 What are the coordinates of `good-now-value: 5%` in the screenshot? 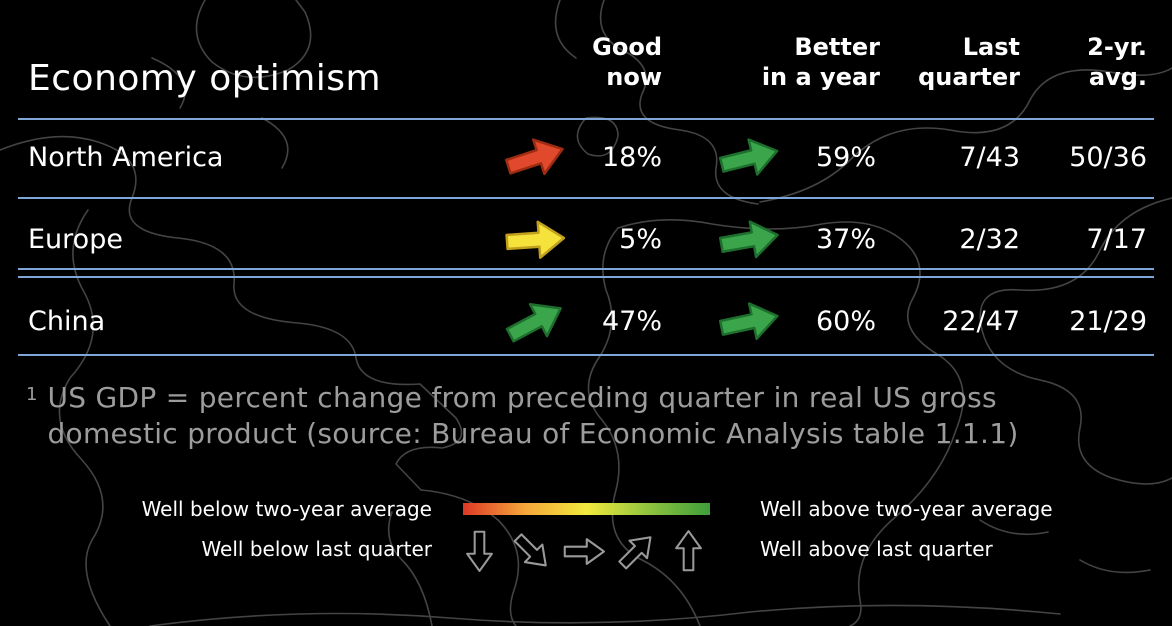 It's located at (640, 239).